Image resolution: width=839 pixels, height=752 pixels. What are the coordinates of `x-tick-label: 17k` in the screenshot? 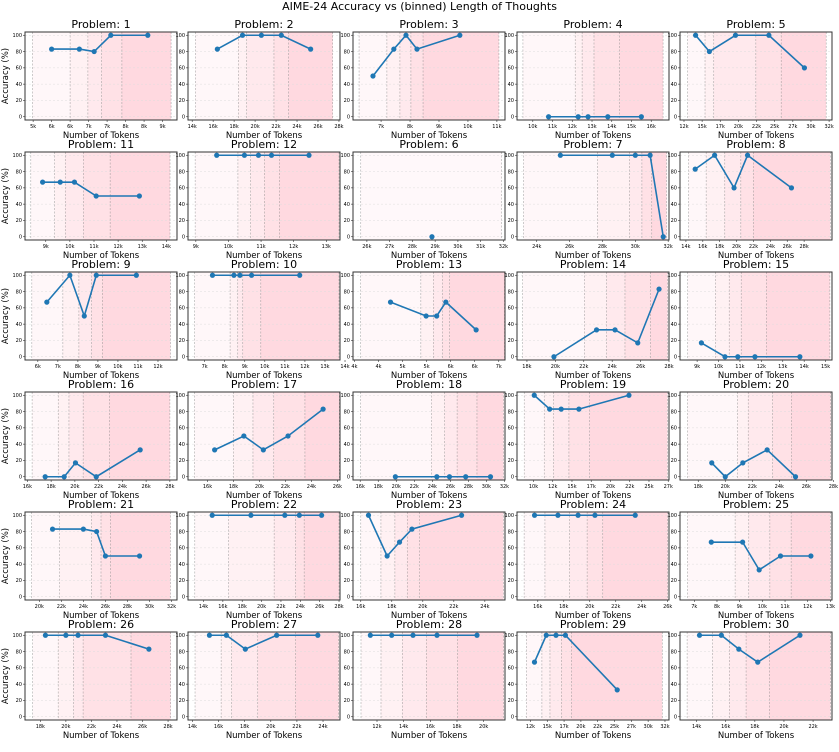 It's located at (720, 127).